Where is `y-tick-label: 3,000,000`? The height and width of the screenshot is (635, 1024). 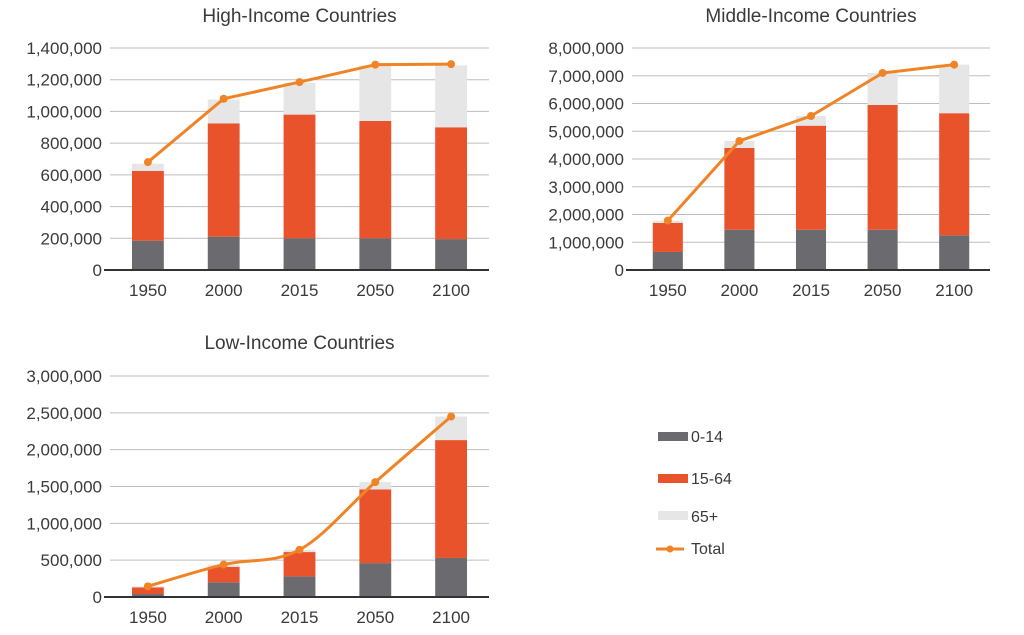
y-tick-label: 3,000,000 is located at coordinates (586, 187).